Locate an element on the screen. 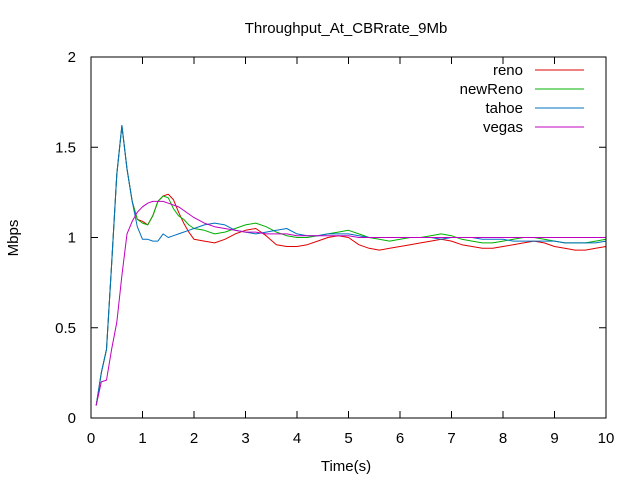 The height and width of the screenshot is (485, 640). y-tick-label: 2 is located at coordinates (72, 57).